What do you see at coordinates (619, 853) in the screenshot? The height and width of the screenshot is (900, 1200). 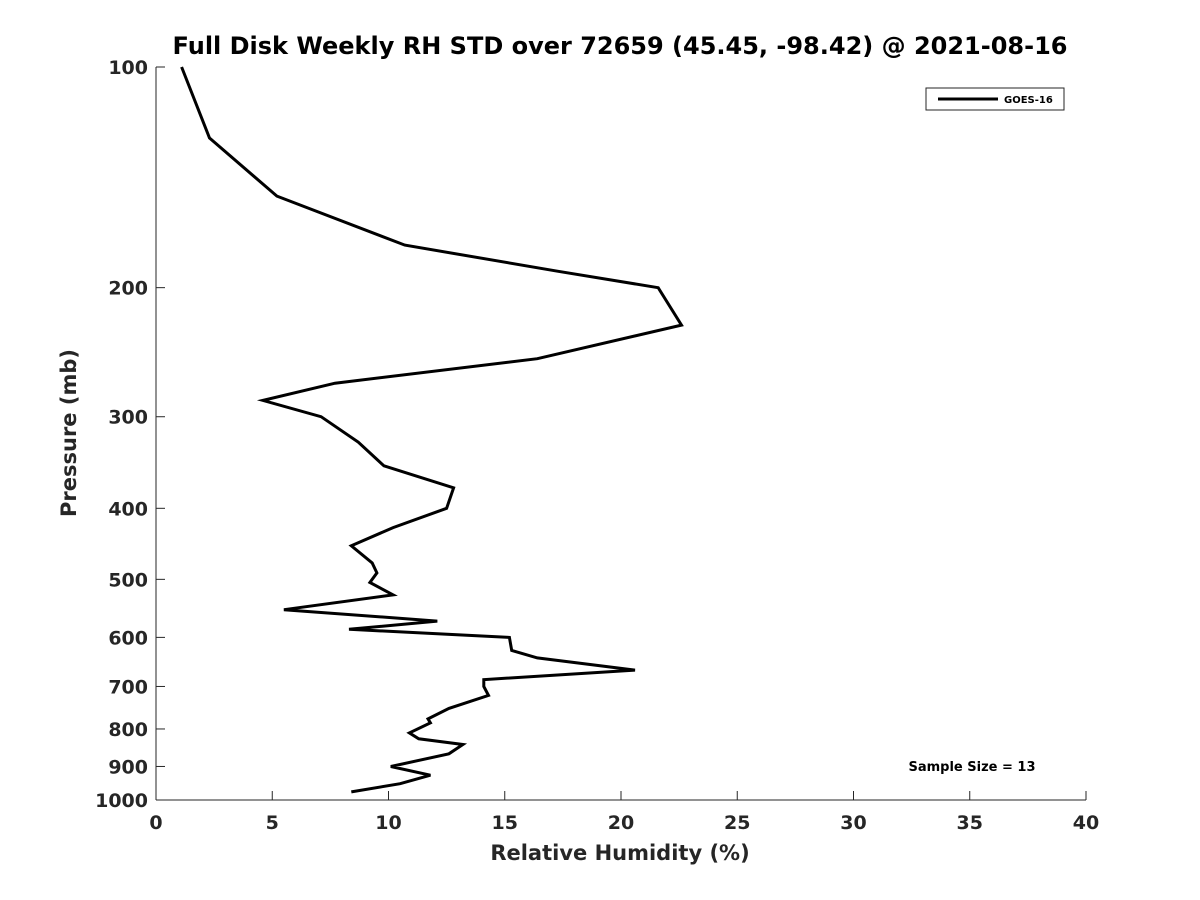 I see `x-axis-label: Relative Humidity (%)` at bounding box center [619, 853].